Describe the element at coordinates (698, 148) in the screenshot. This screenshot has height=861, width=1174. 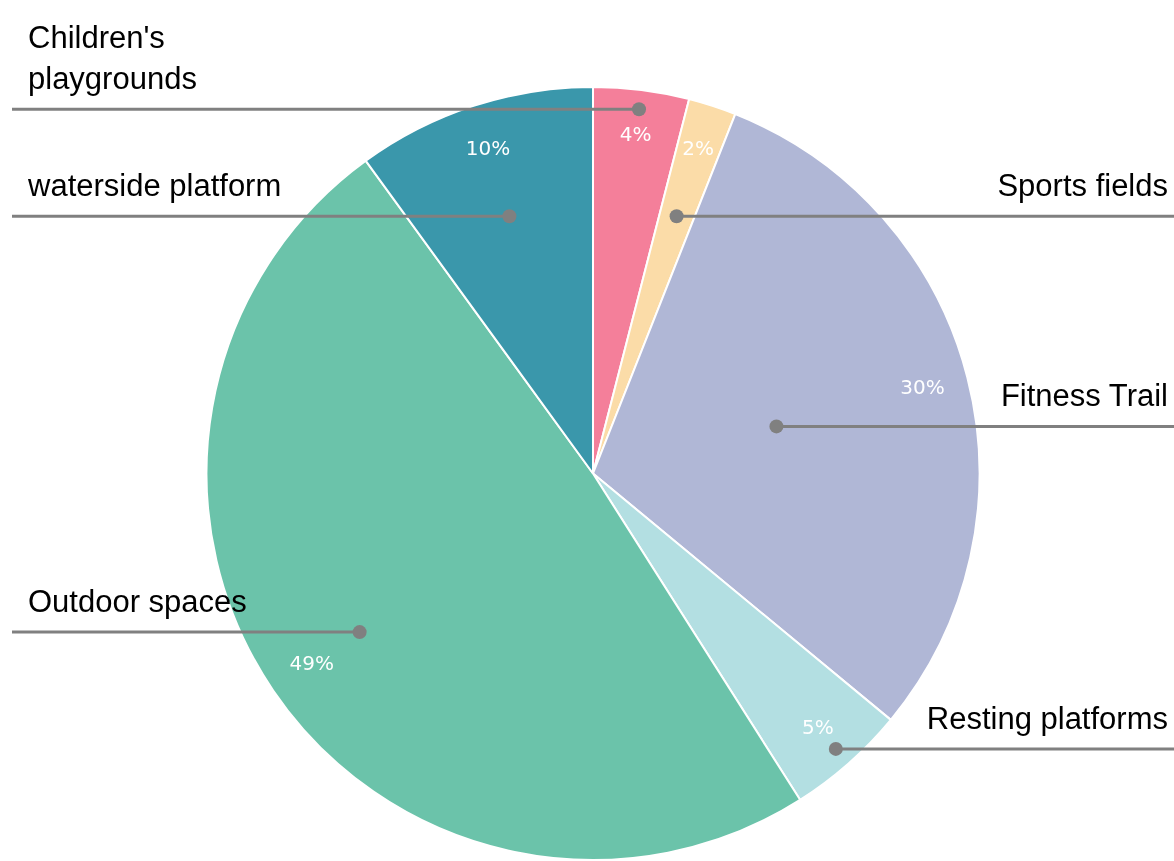
I see `data-label: 2%` at that location.